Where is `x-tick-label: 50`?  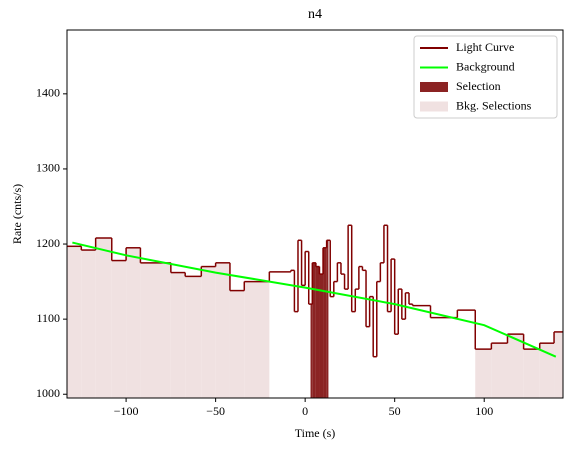
x-tick-label: 50 is located at coordinates (395, 411).